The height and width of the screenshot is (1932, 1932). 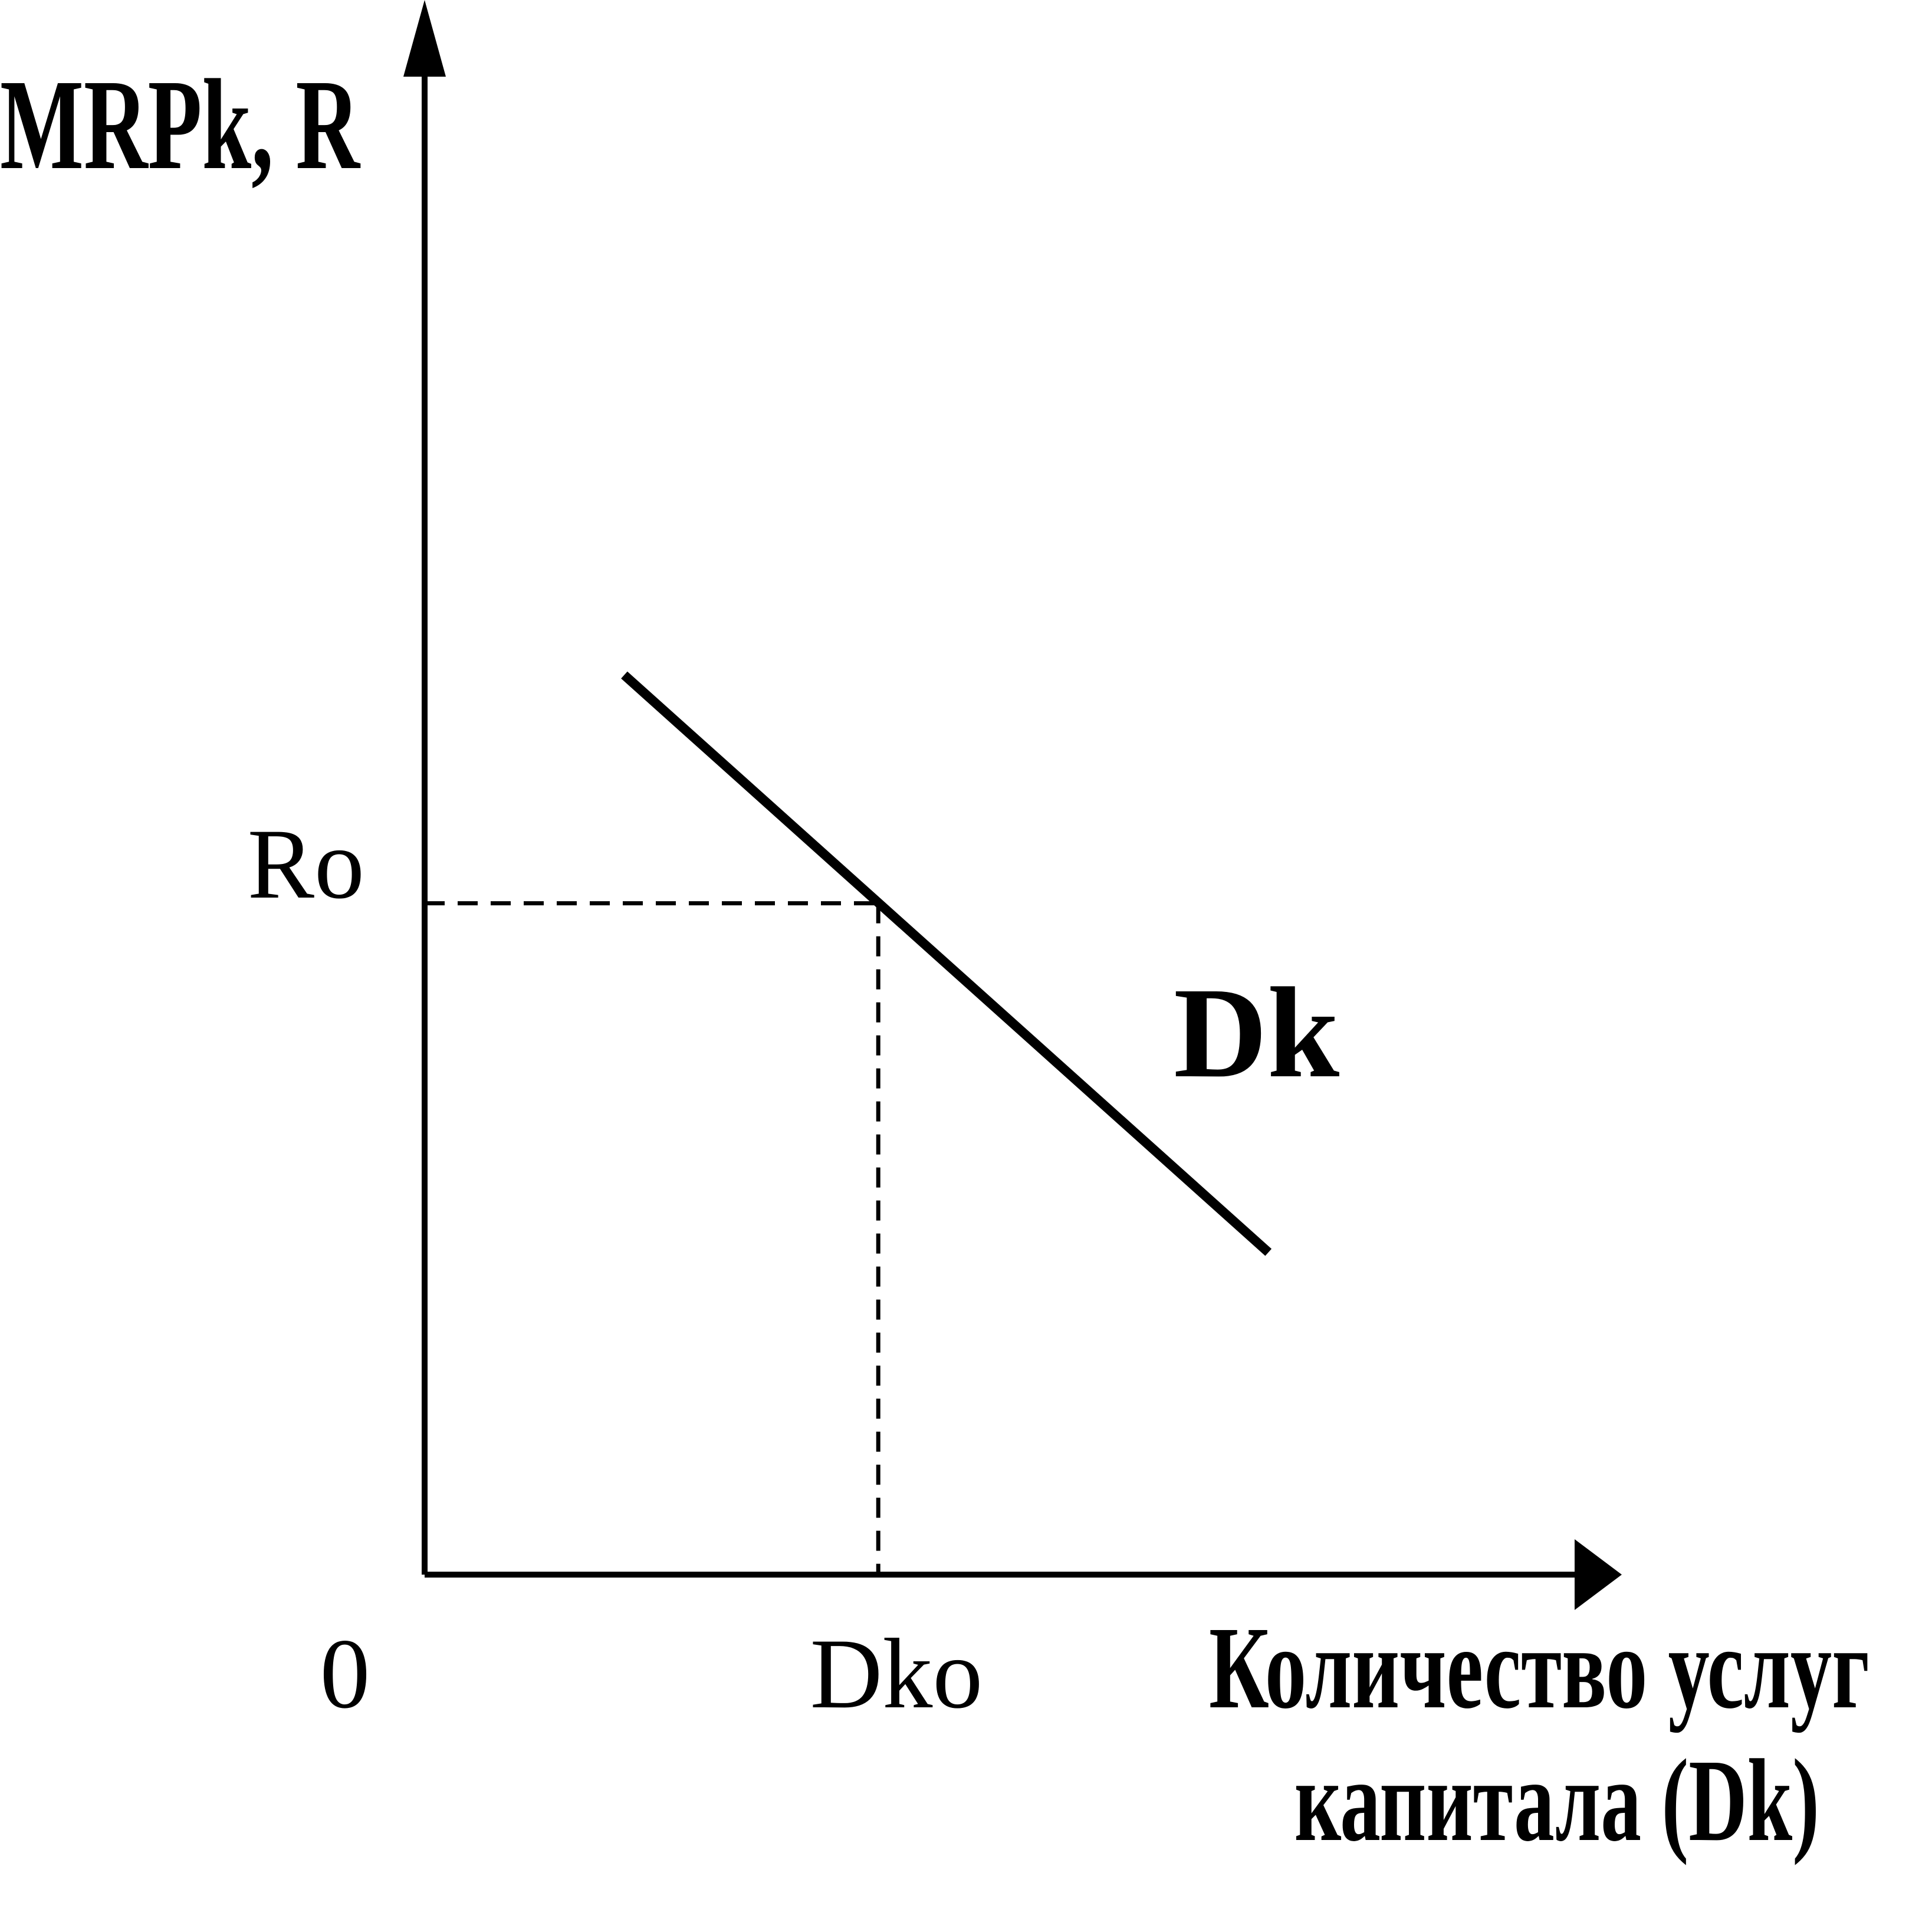 I want to click on x-axis-arrow, so click(x=1598, y=1574).